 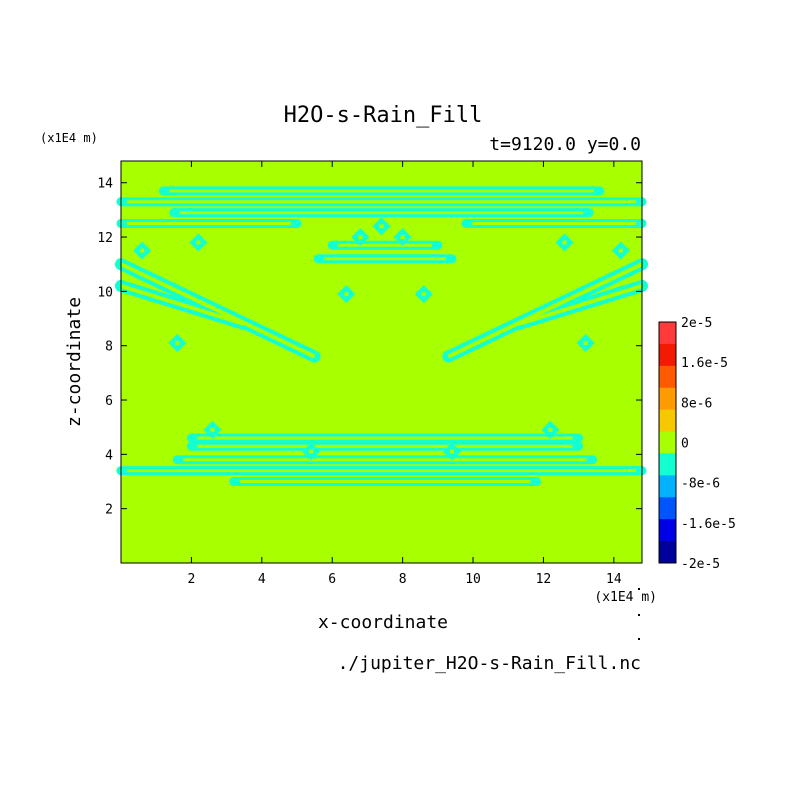 What do you see at coordinates (74, 362) in the screenshot?
I see `y-axis-label: z-coordinate` at bounding box center [74, 362].